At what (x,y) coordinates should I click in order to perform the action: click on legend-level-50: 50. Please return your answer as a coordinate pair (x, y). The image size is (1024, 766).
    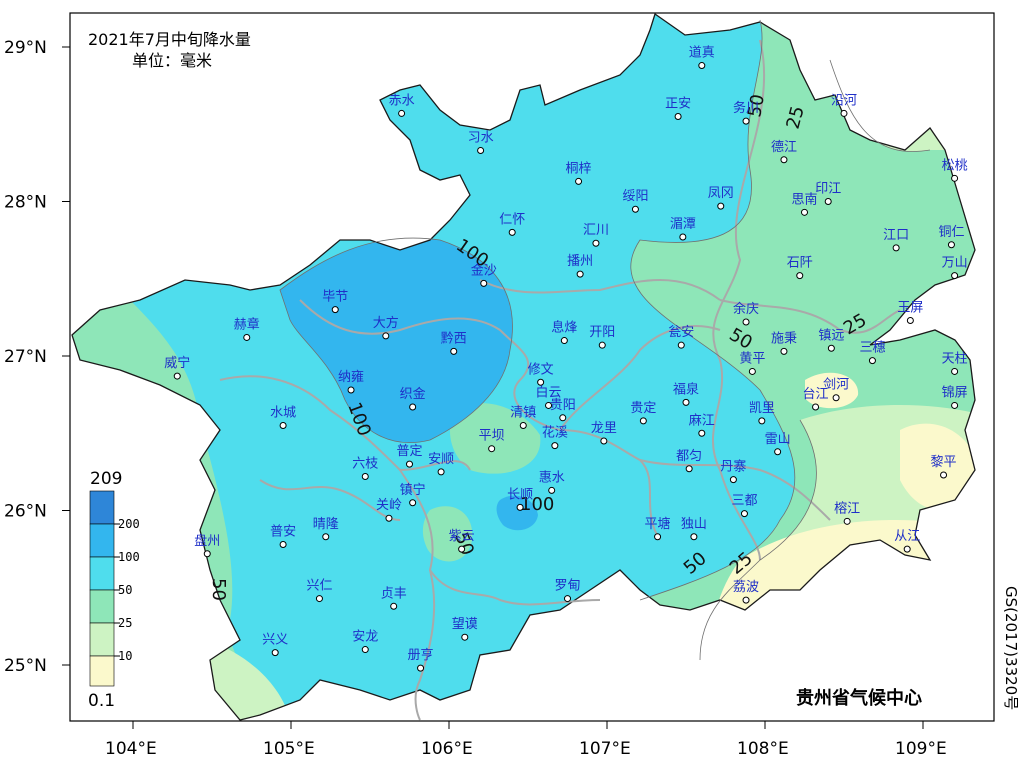
    Looking at the image, I should click on (125, 590).